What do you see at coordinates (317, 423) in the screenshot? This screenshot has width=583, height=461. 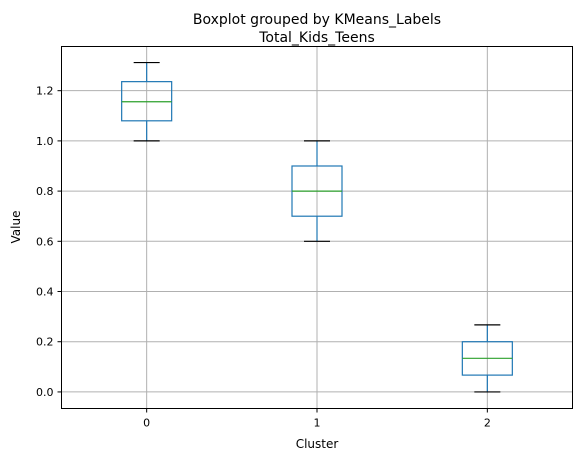 I see `x-tick-label-1: 1` at bounding box center [317, 423].